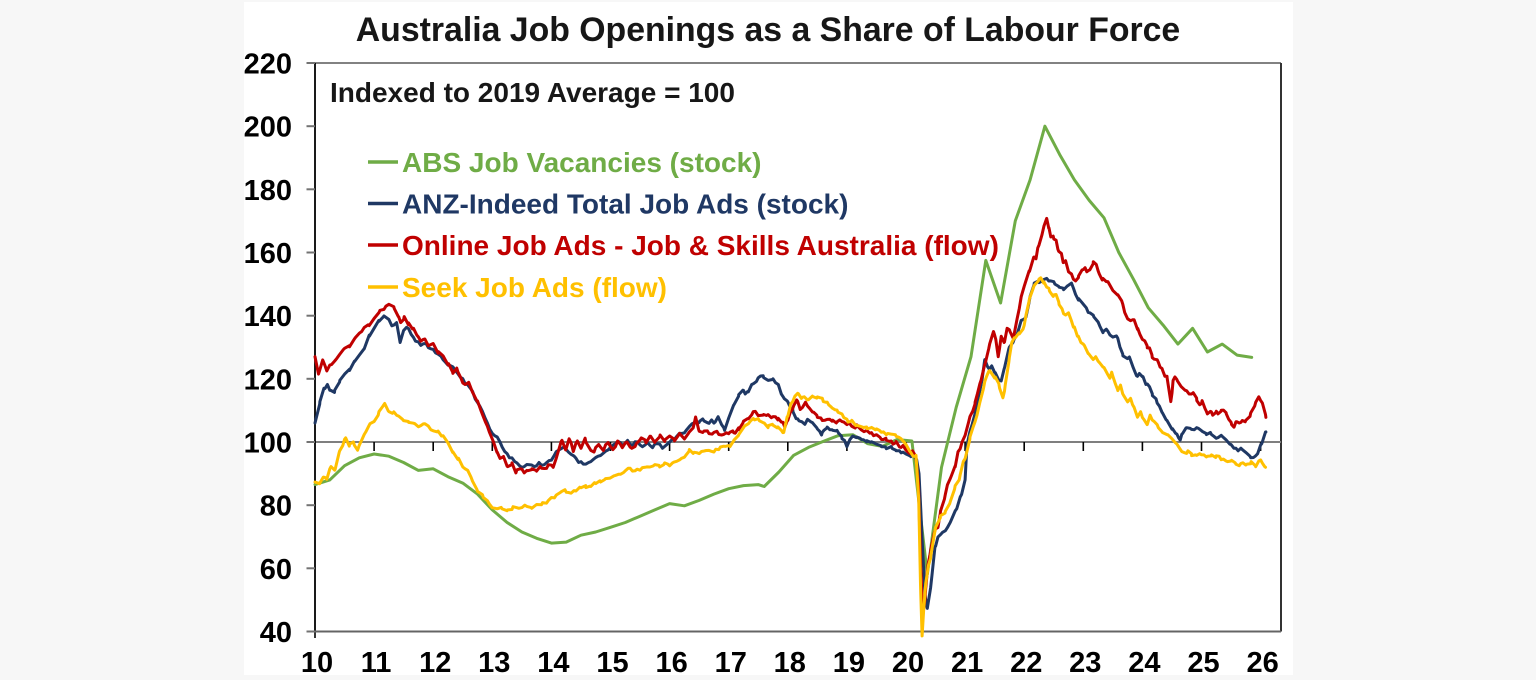 The height and width of the screenshot is (680, 1536). What do you see at coordinates (276, 507) in the screenshot?
I see `svg-text: 80` at bounding box center [276, 507].